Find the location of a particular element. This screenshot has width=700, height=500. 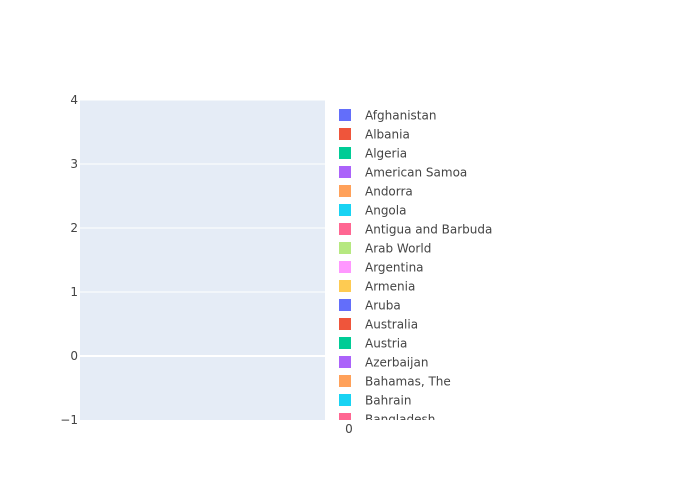

legend-item: Bahamas, The is located at coordinates (395, 382).